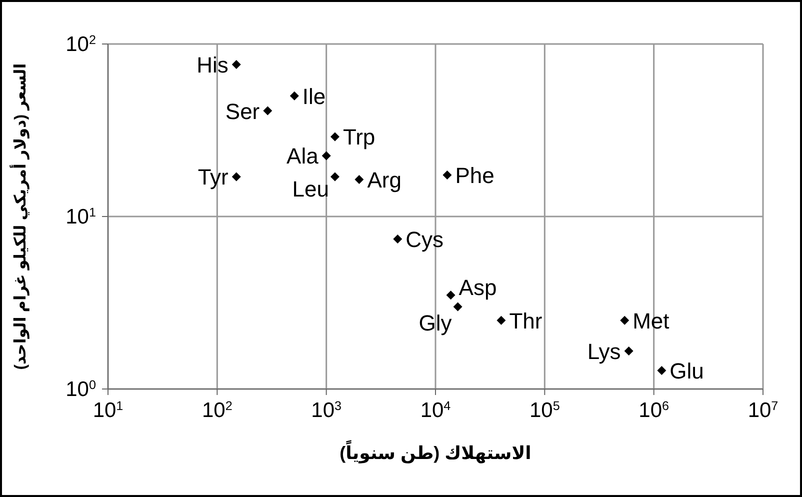 This screenshot has height=497, width=802. Describe the element at coordinates (314, 96) in the screenshot. I see `annotation: Ile` at that location.